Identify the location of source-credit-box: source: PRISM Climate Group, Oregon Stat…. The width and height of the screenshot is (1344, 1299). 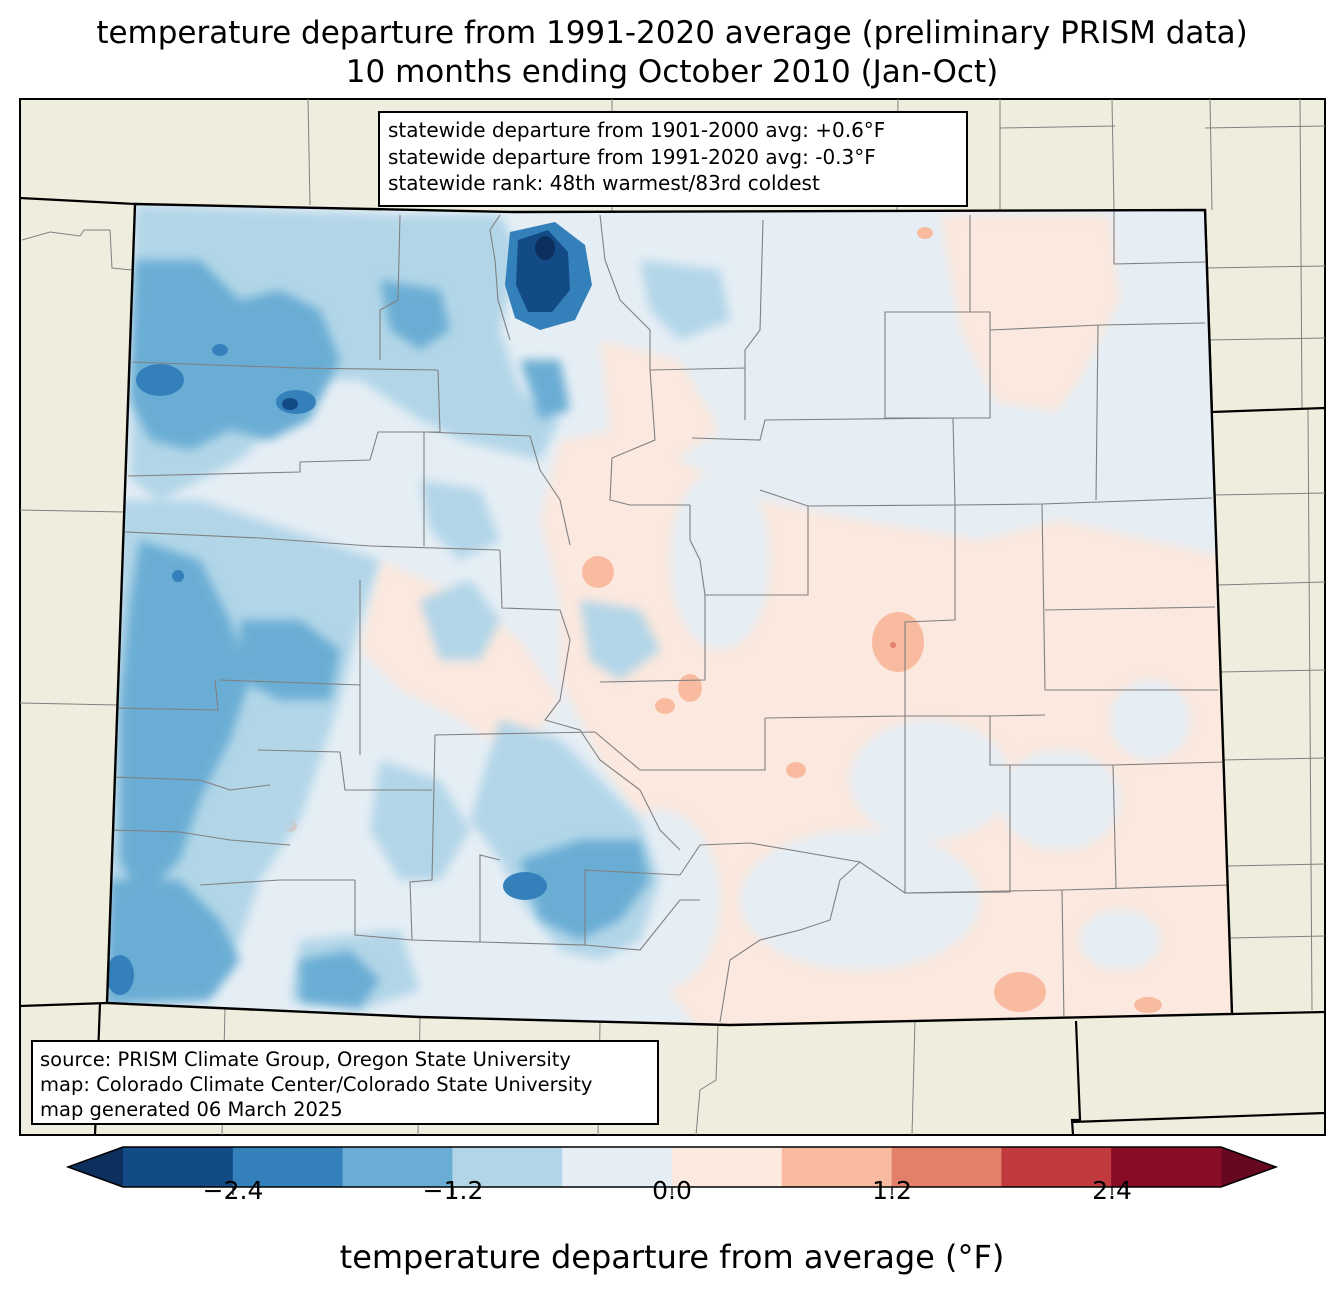
(345, 1082).